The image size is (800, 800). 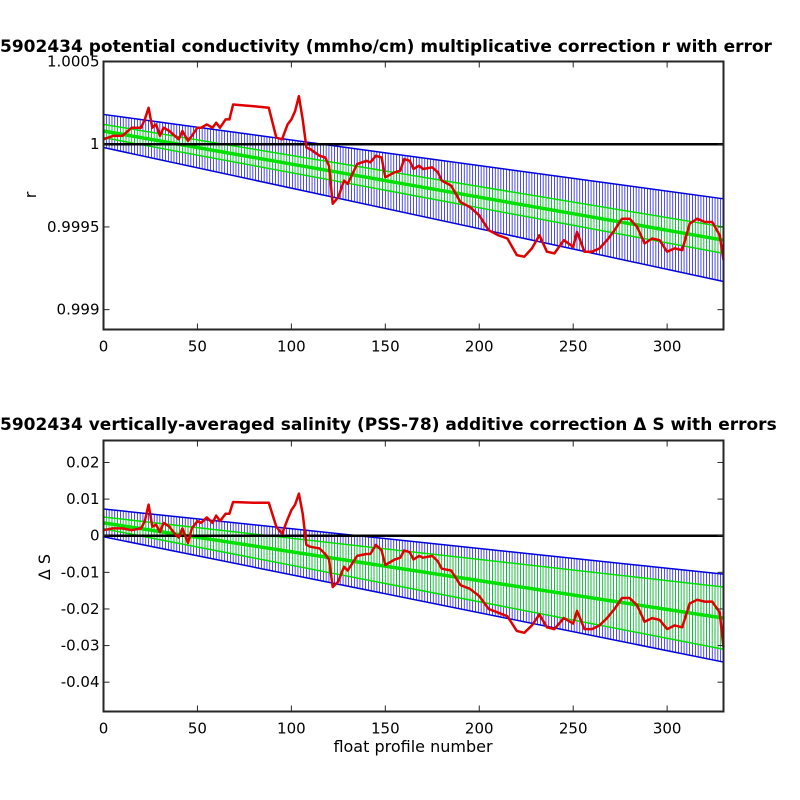 I want to click on y-tick-label: -0.04, so click(x=80, y=682).